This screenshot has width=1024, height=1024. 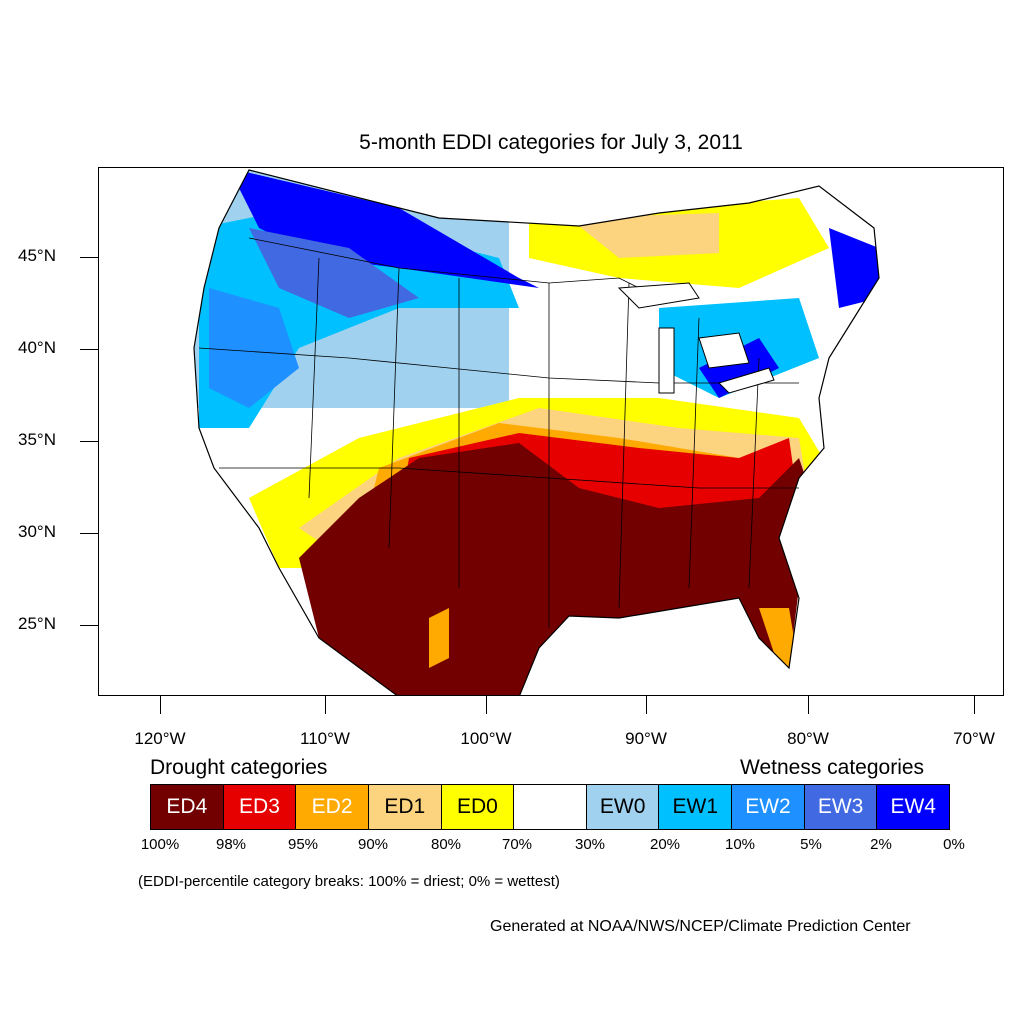 I want to click on legend-swatch-ed3: ED3, so click(x=260, y=807).